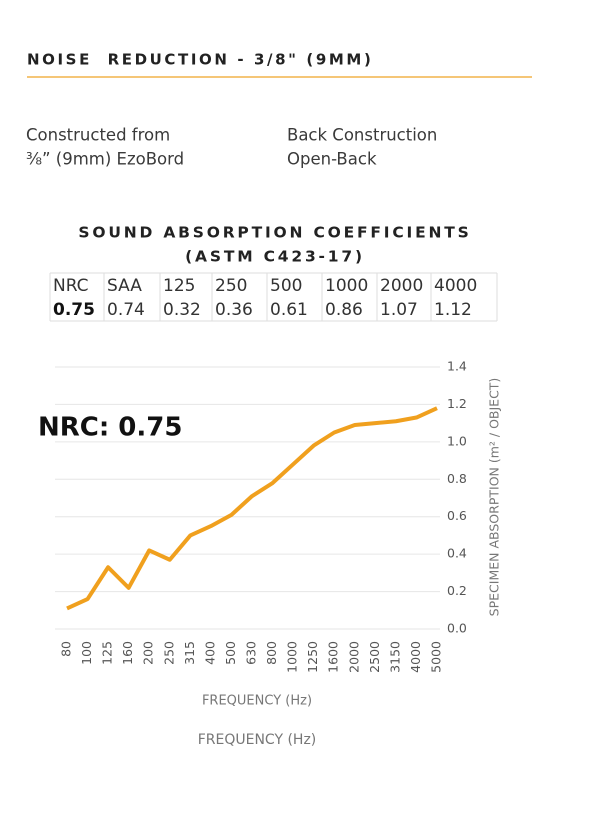 The image size is (596, 835). What do you see at coordinates (346, 286) in the screenshot?
I see `table-cell: 1000` at bounding box center [346, 286].